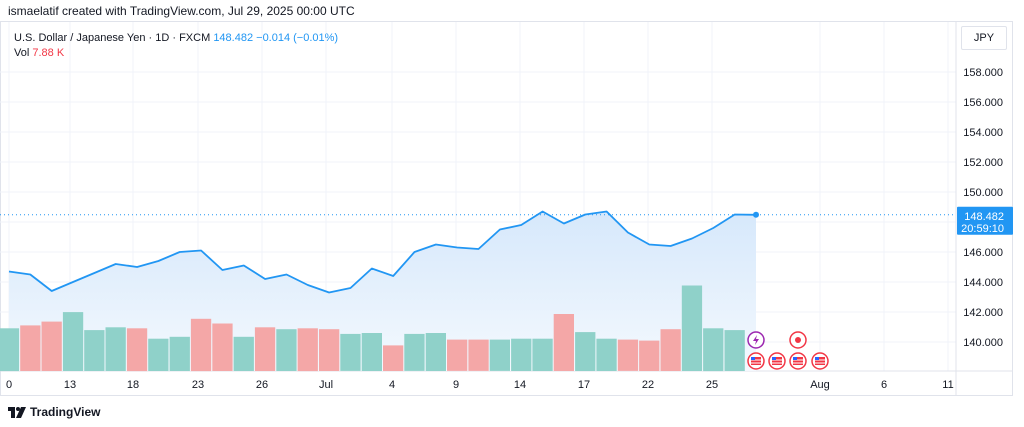 This screenshot has width=1024, height=427. Describe the element at coordinates (48, 53) in the screenshot. I see `volume-value: 7.88 K` at that location.